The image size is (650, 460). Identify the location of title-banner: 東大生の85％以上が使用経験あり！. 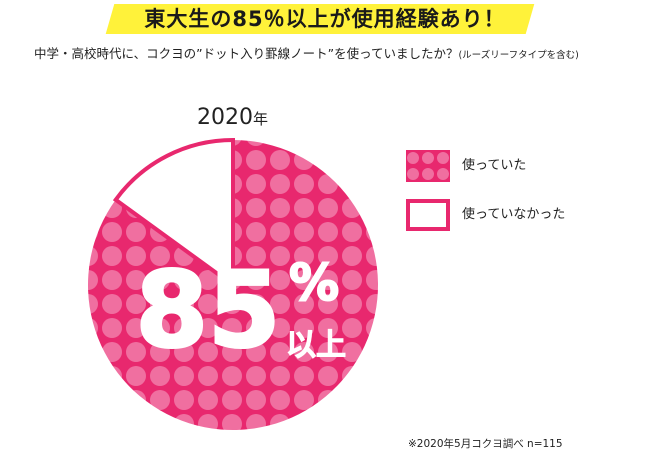
(325, 19).